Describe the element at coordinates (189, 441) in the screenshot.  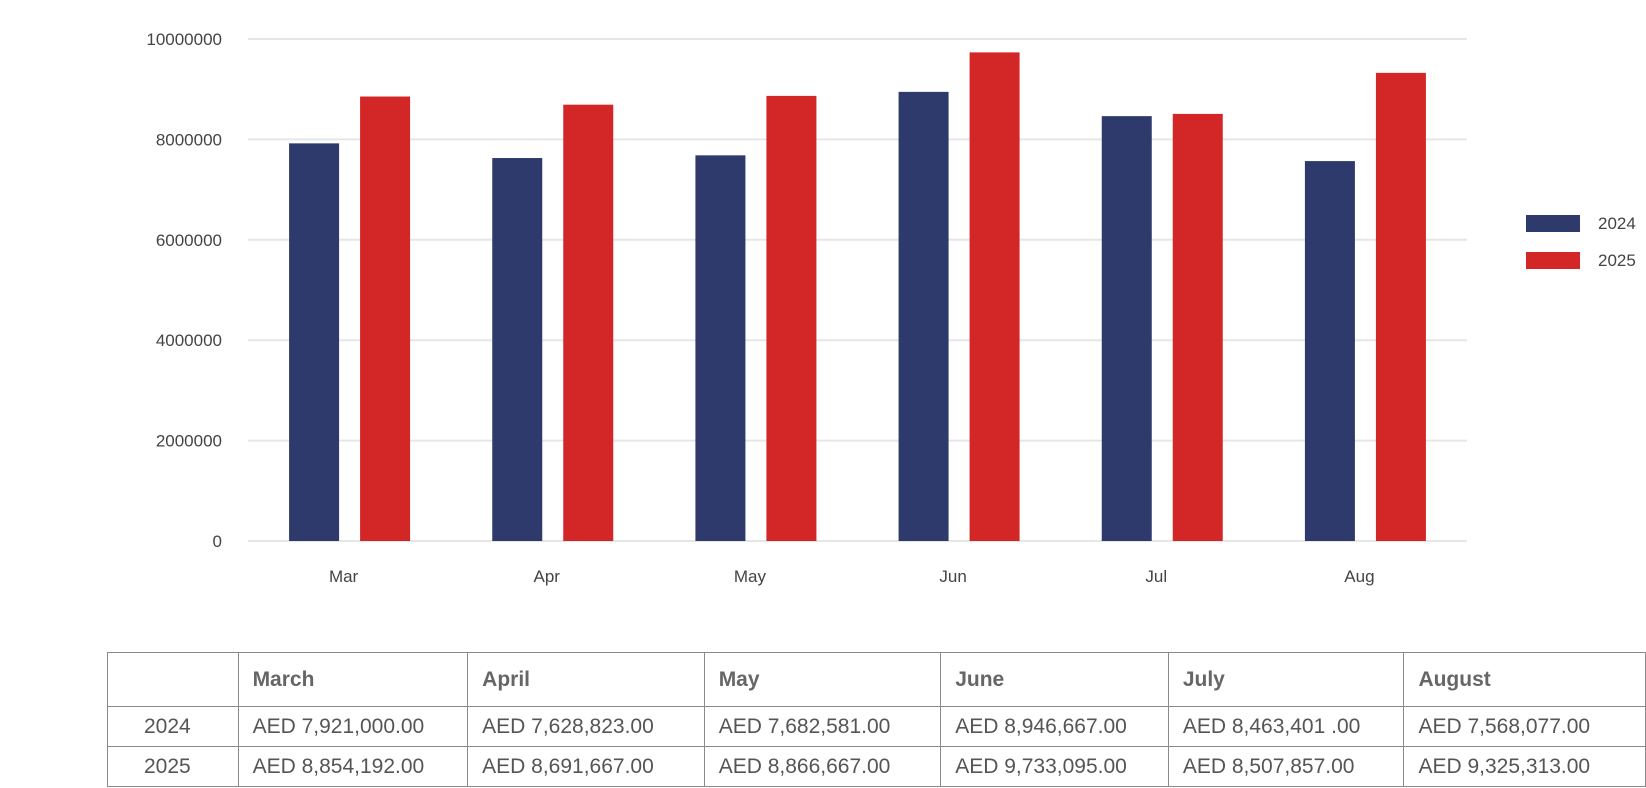
I see `y-tick-label: 2000000` at that location.